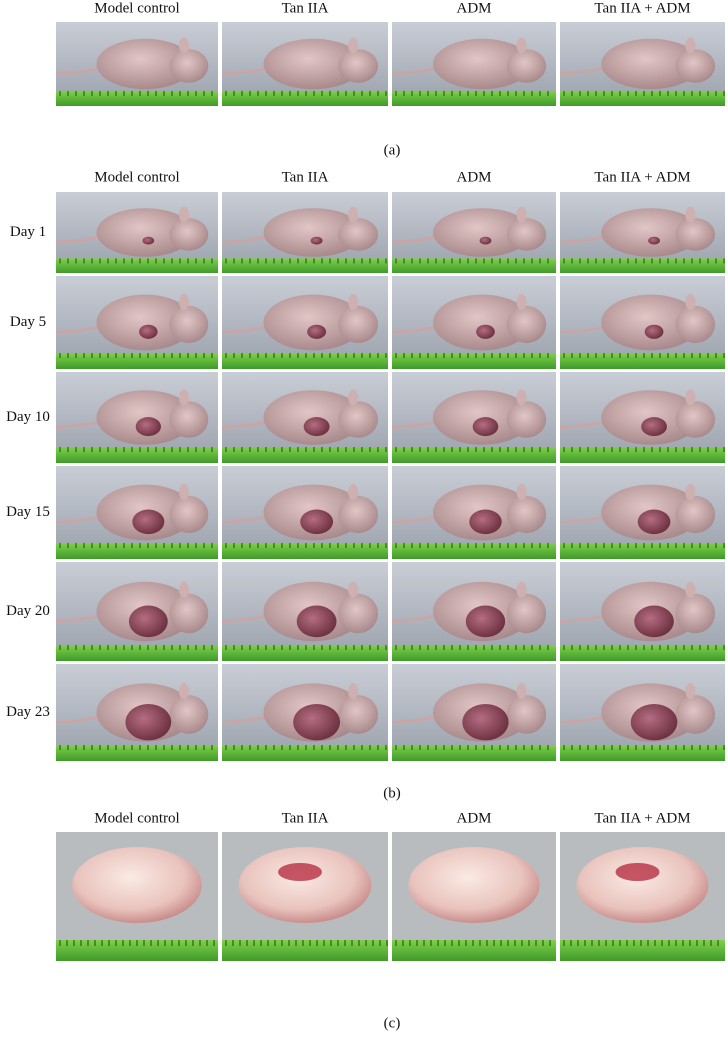  What do you see at coordinates (136, 8) in the screenshot?
I see `column-header: Model control` at bounding box center [136, 8].